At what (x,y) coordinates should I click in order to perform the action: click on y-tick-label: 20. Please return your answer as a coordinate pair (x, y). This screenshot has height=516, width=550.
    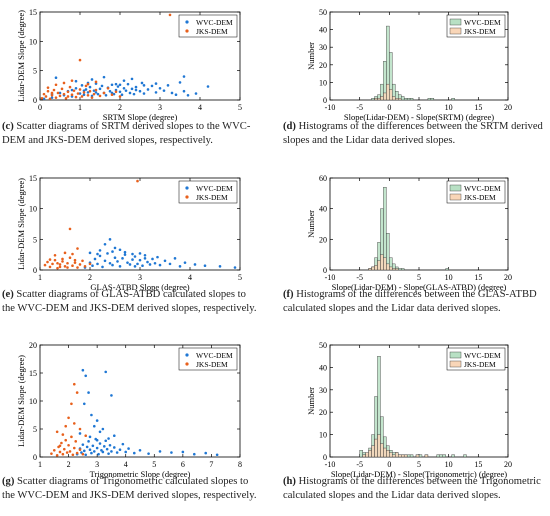
    Looking at the image, I should click on (33, 345).